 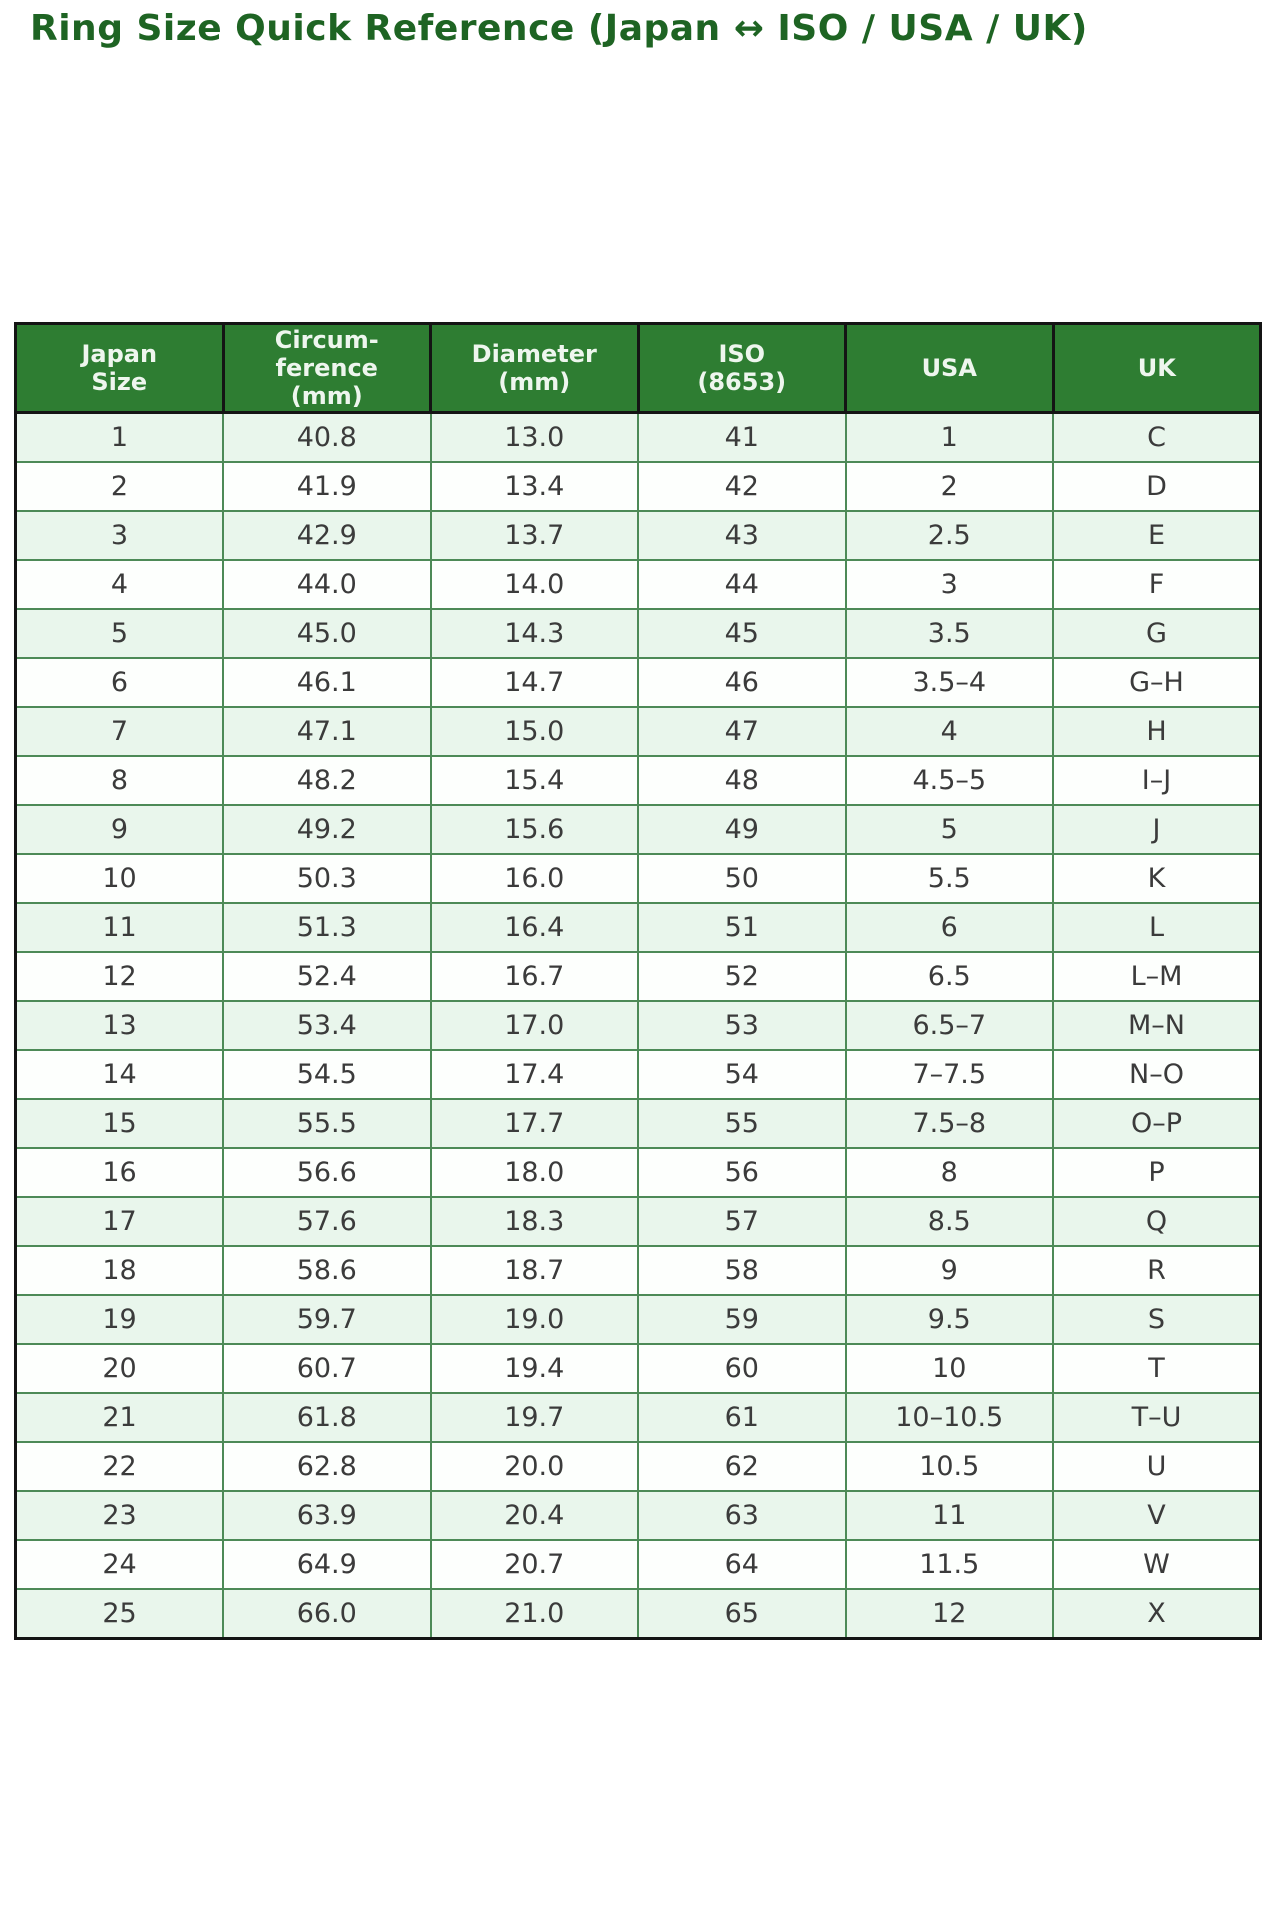 I want to click on table-row: 22 62.8 20.0 62 10.5 U, so click(x=638, y=1466).